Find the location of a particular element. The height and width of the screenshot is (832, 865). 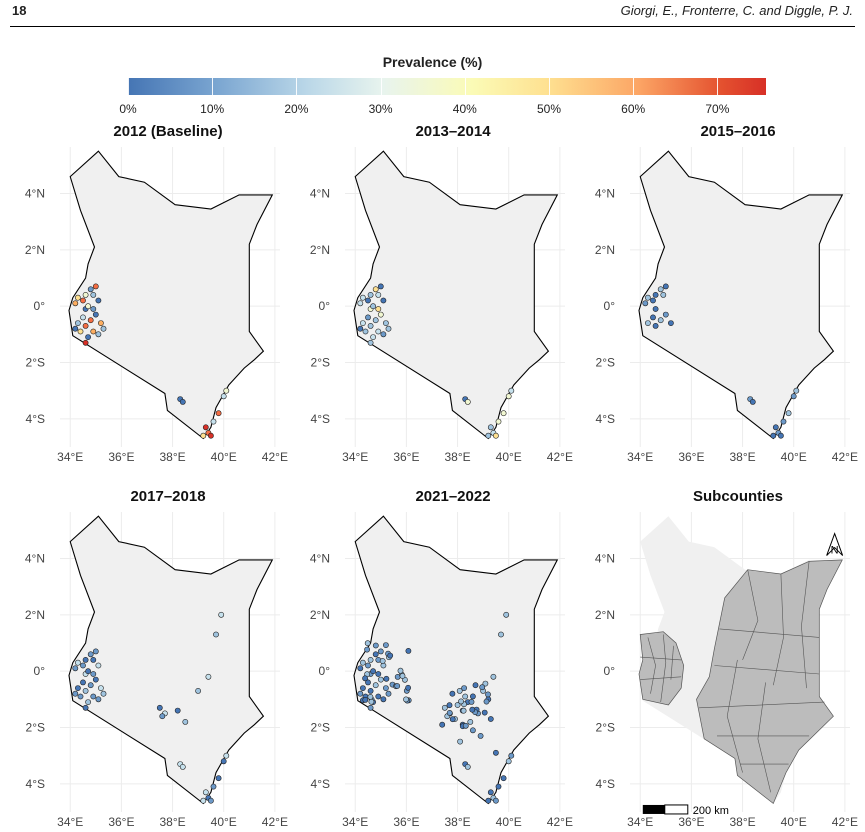

legend-tick-label: 10% is located at coordinates (212, 109).